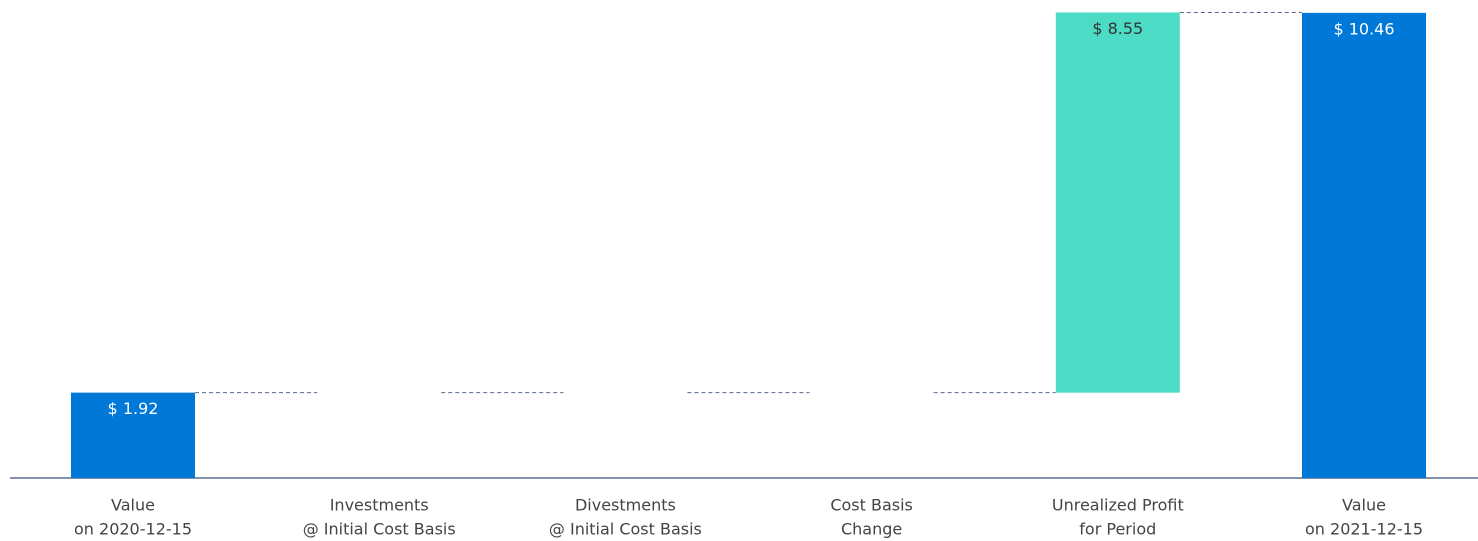  What do you see at coordinates (1117, 28) in the screenshot?
I see `value-label: $ 8.55` at bounding box center [1117, 28].